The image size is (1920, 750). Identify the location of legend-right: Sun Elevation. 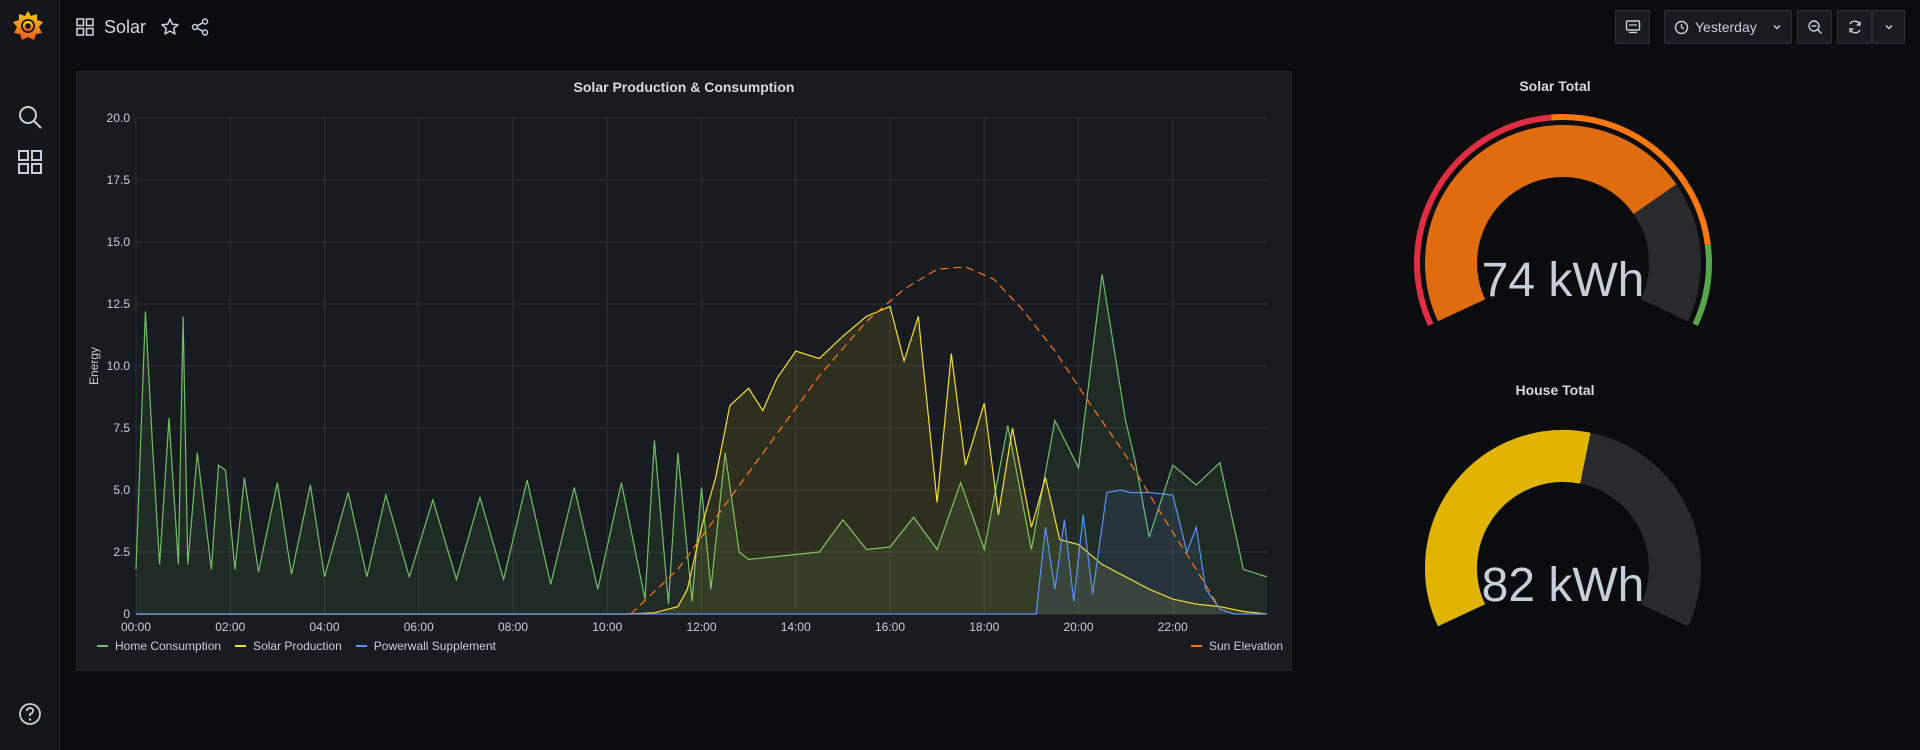
(1236, 646).